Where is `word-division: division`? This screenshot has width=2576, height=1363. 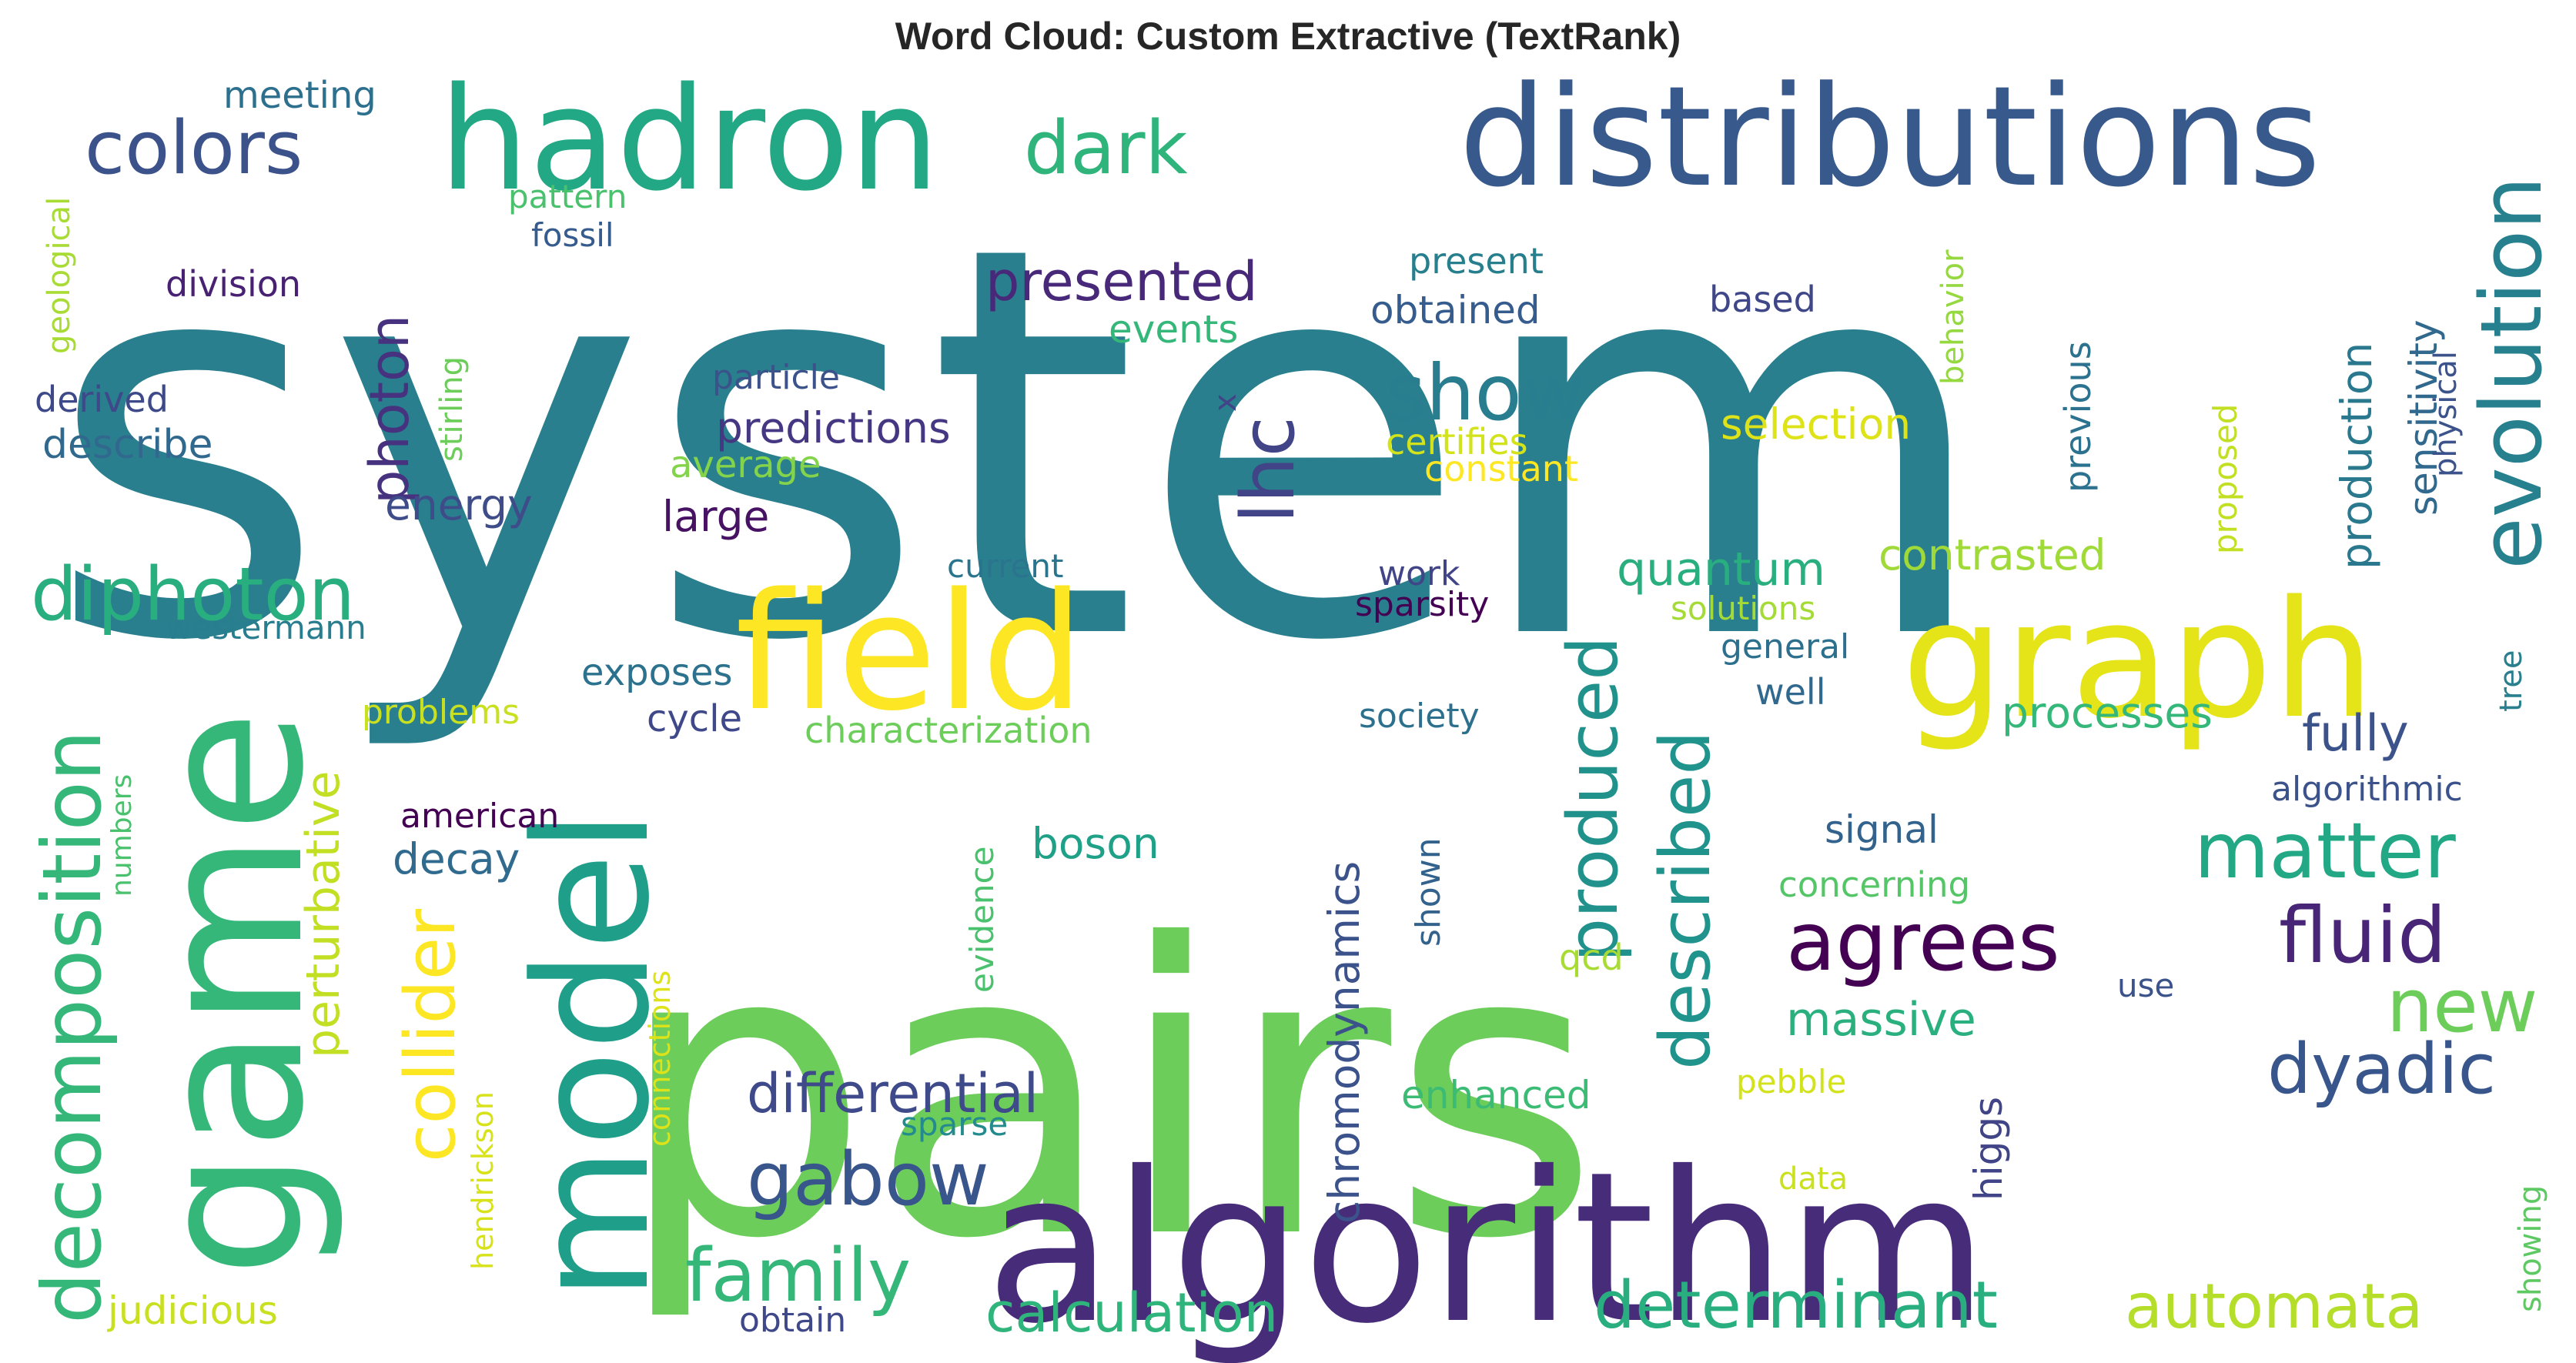 word-division: division is located at coordinates (234, 284).